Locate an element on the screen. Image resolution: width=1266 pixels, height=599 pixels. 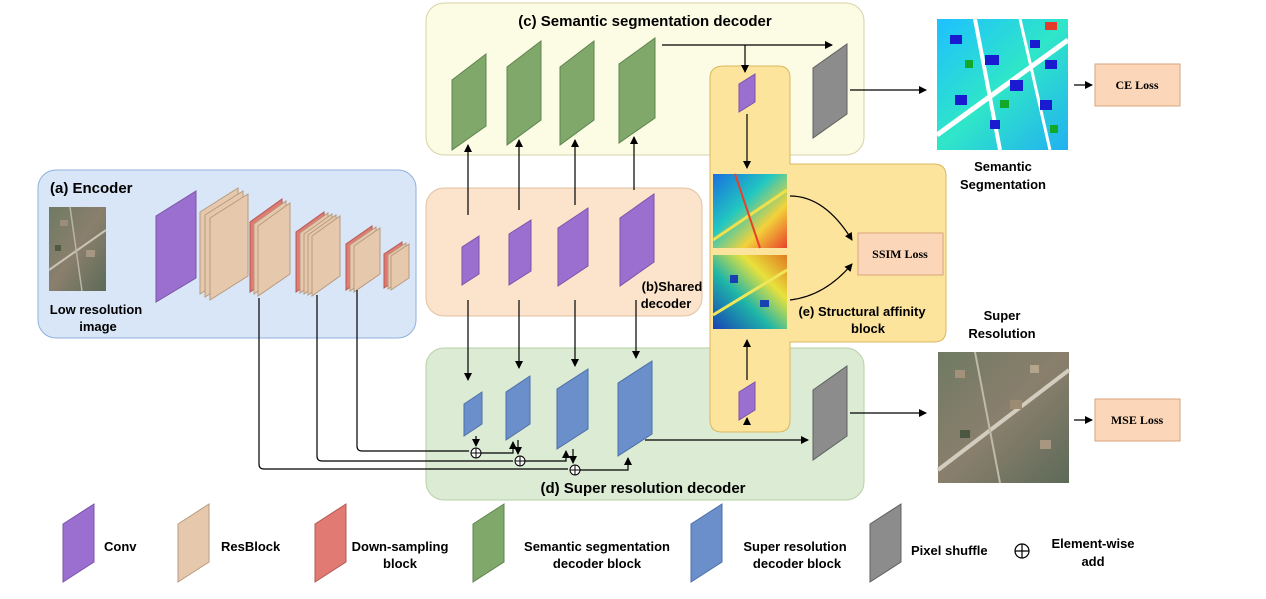
encoder-title: (a) Encoder is located at coordinates (91, 188).